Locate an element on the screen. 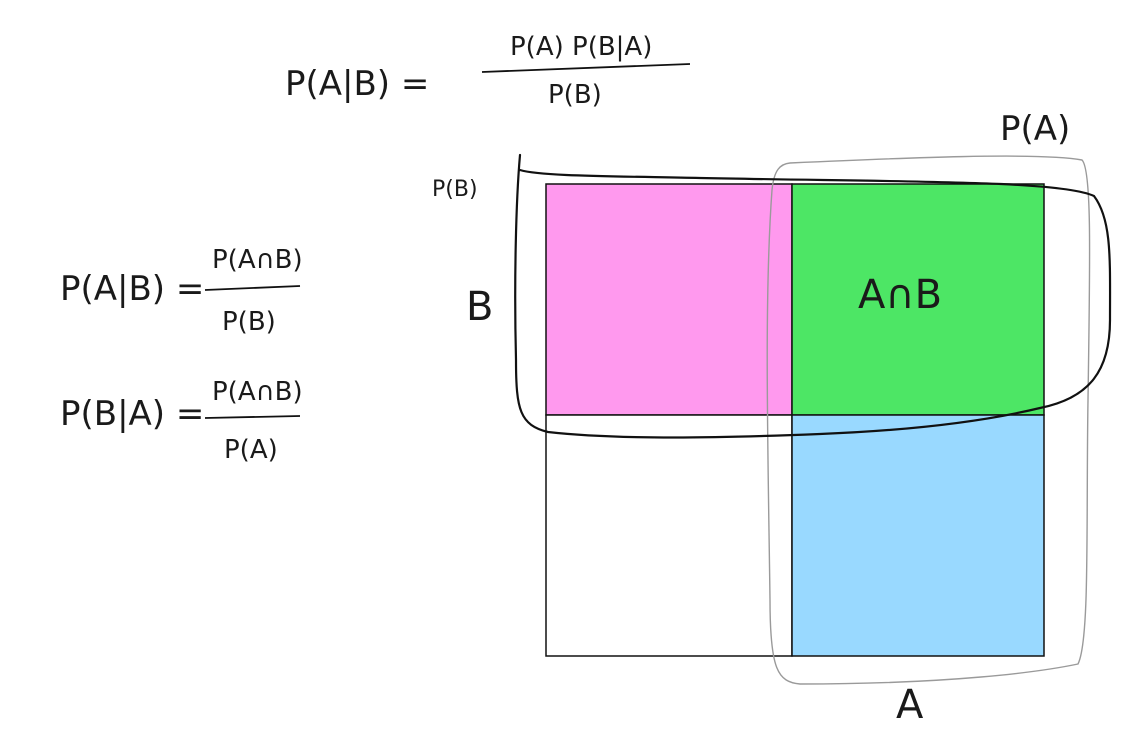 The height and width of the screenshot is (747, 1135). region-a-and-b is located at coordinates (918, 299).